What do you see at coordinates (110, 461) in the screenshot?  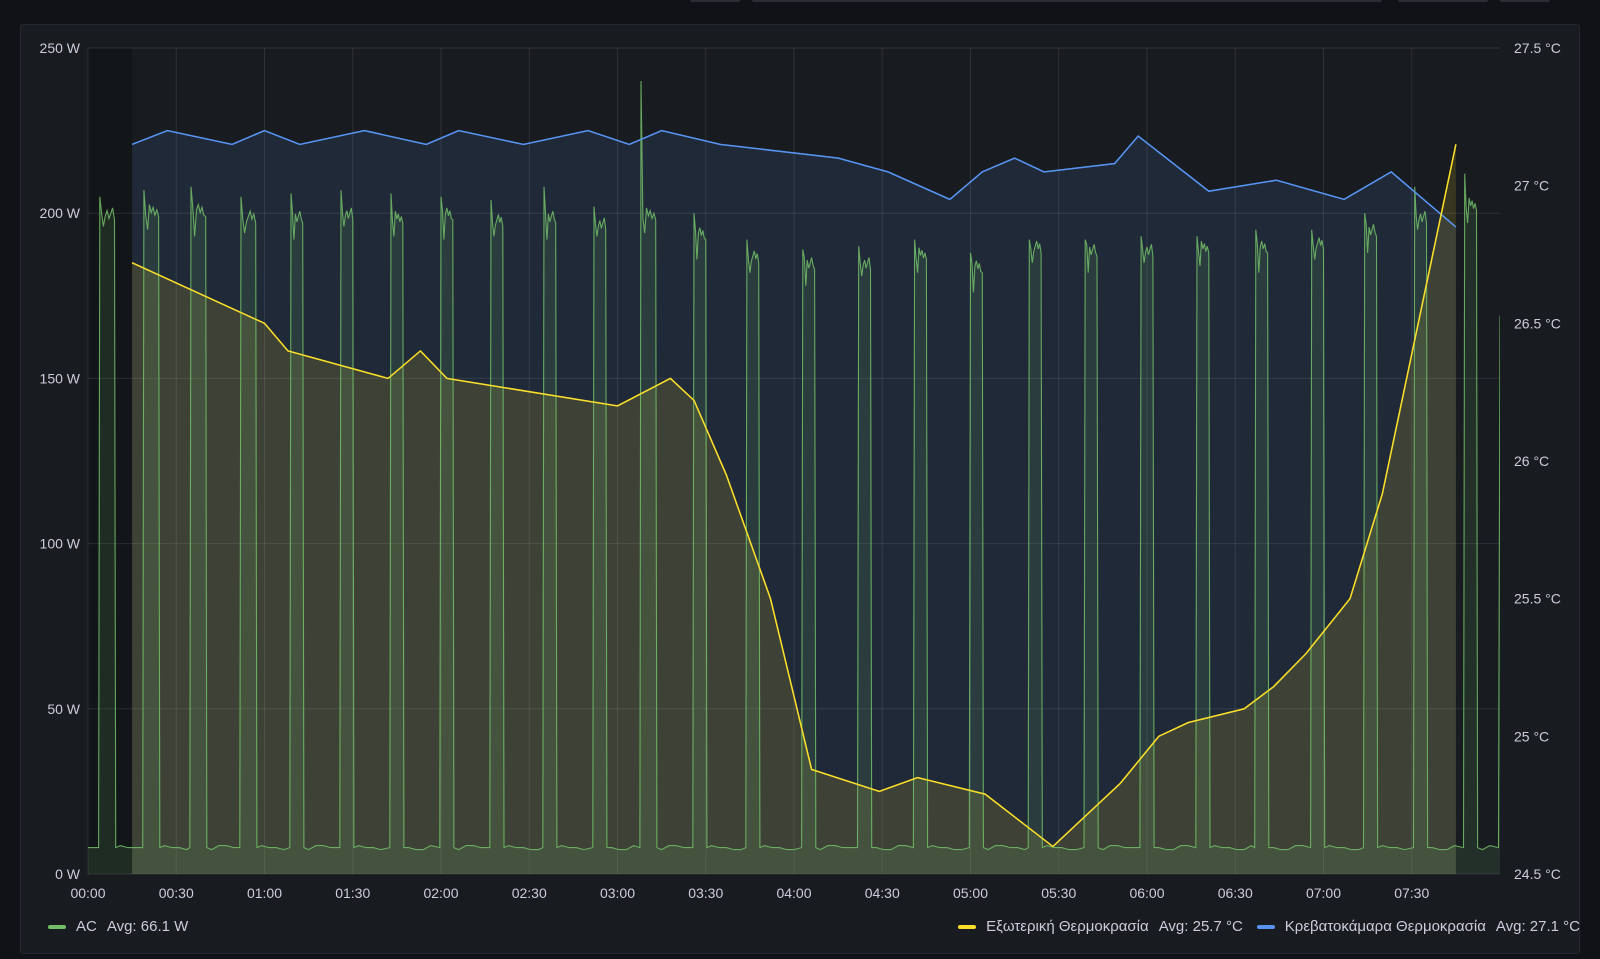 I see `no-data-band` at bounding box center [110, 461].